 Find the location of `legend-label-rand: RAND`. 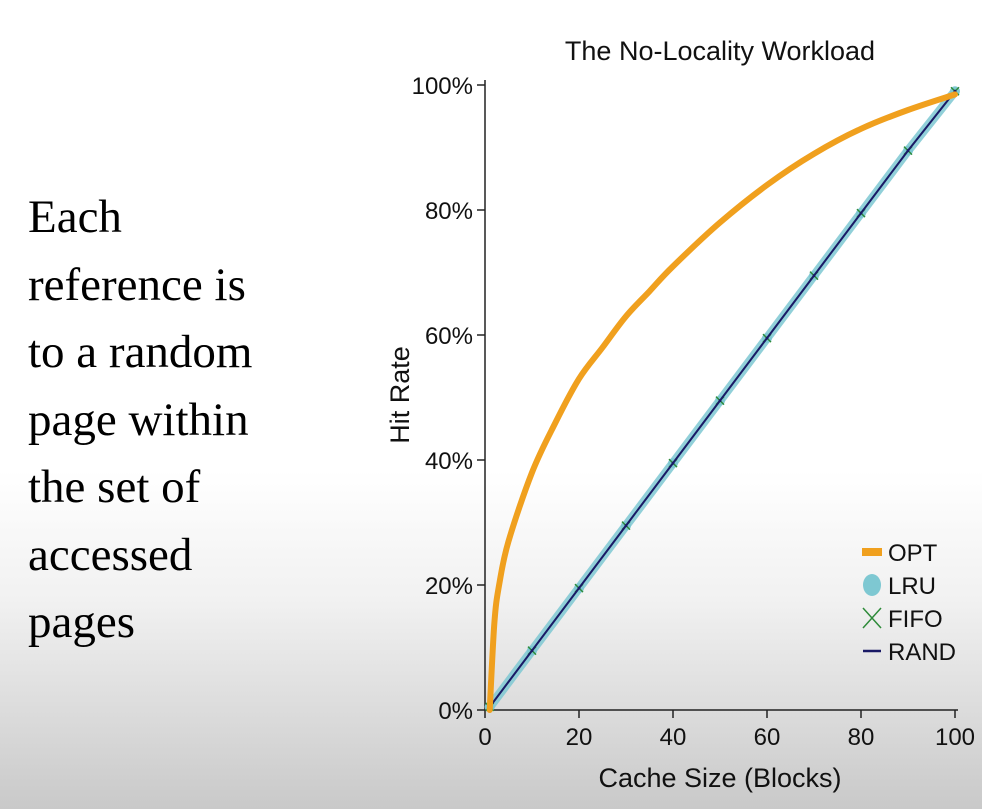

legend-label-rand: RAND is located at coordinates (922, 652).